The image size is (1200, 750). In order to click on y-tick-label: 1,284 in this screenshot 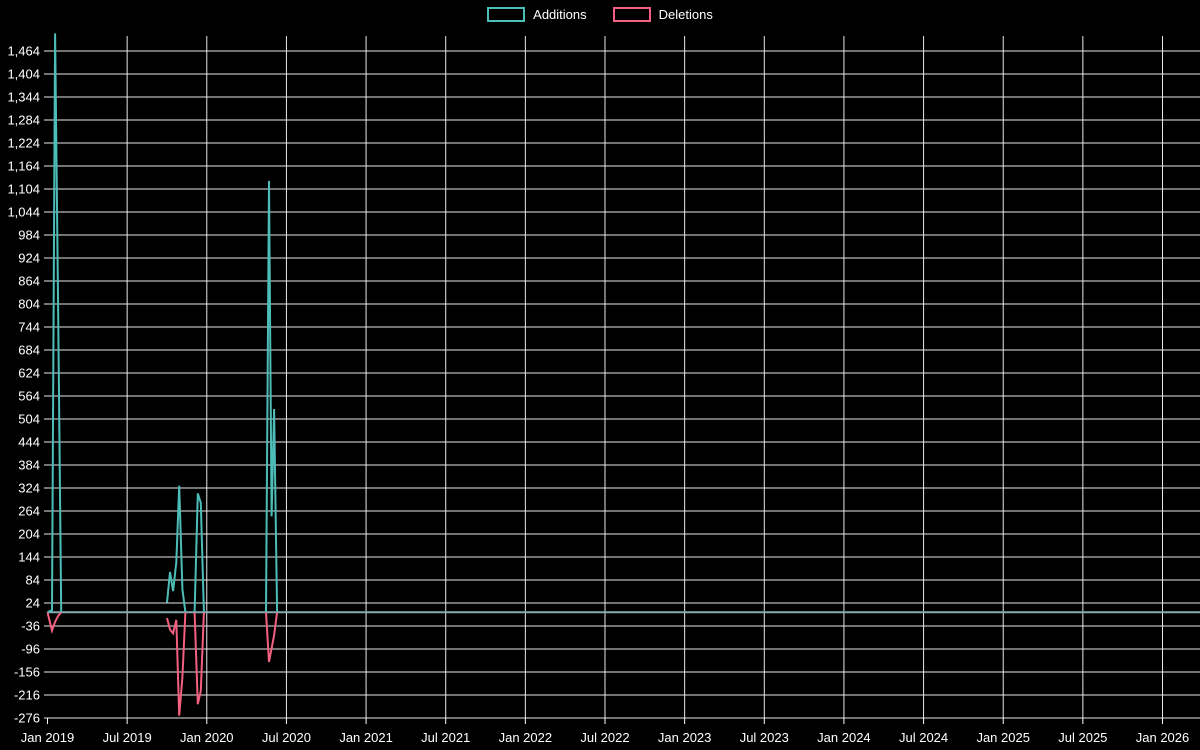, I will do `click(23, 120)`.